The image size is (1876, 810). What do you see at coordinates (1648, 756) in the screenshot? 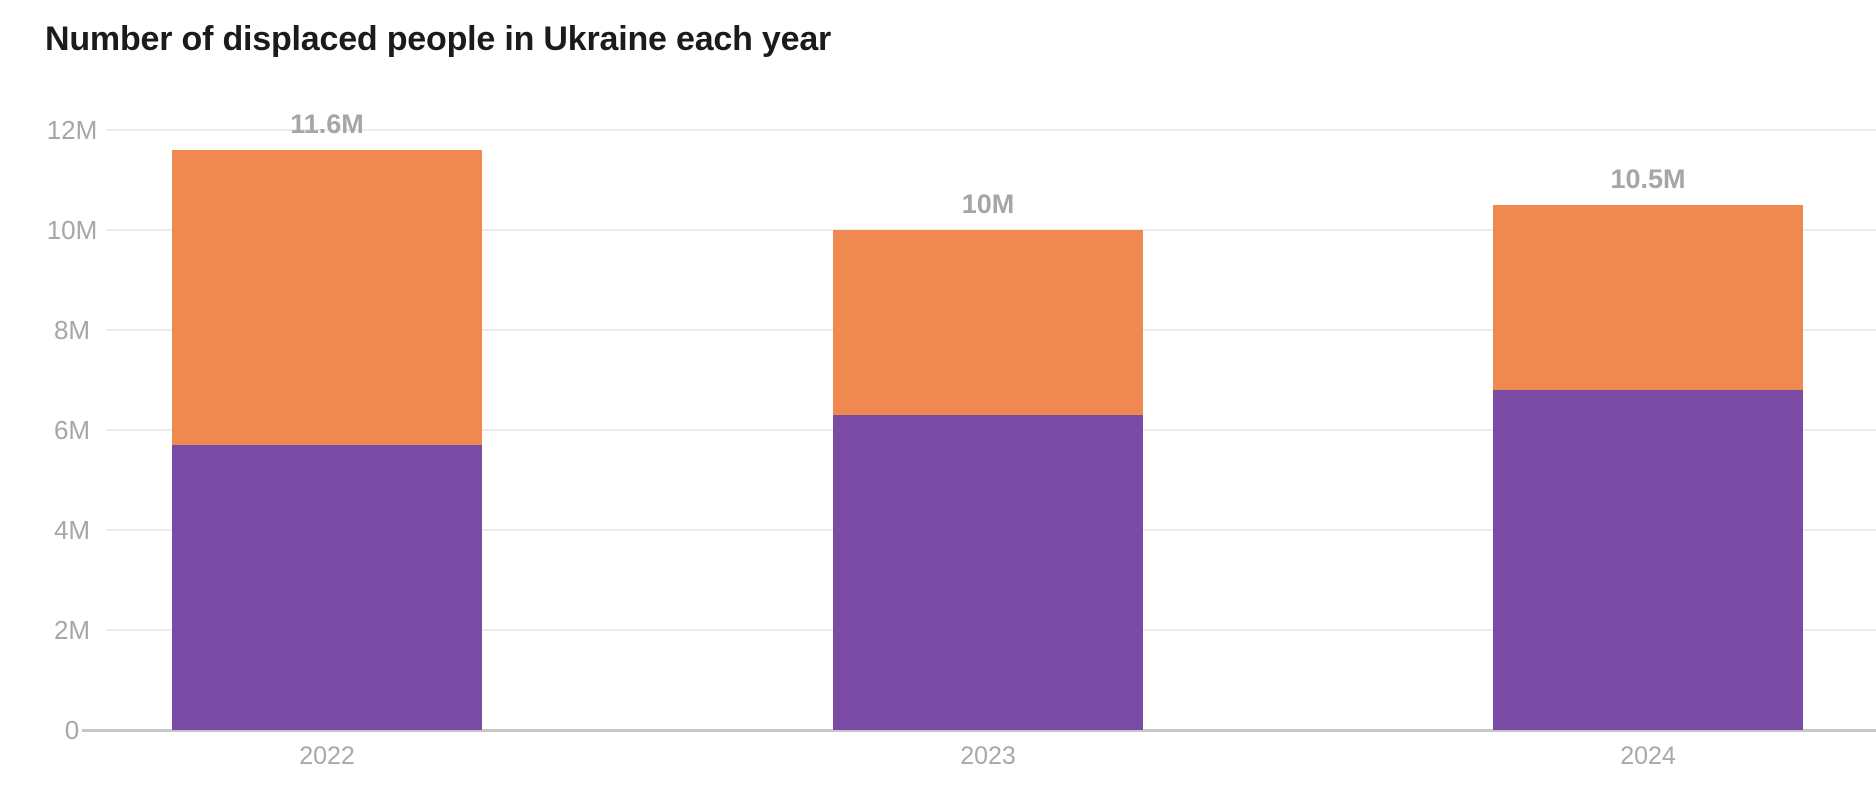
I see `x-tick-label-2024: 2024` at bounding box center [1648, 756].